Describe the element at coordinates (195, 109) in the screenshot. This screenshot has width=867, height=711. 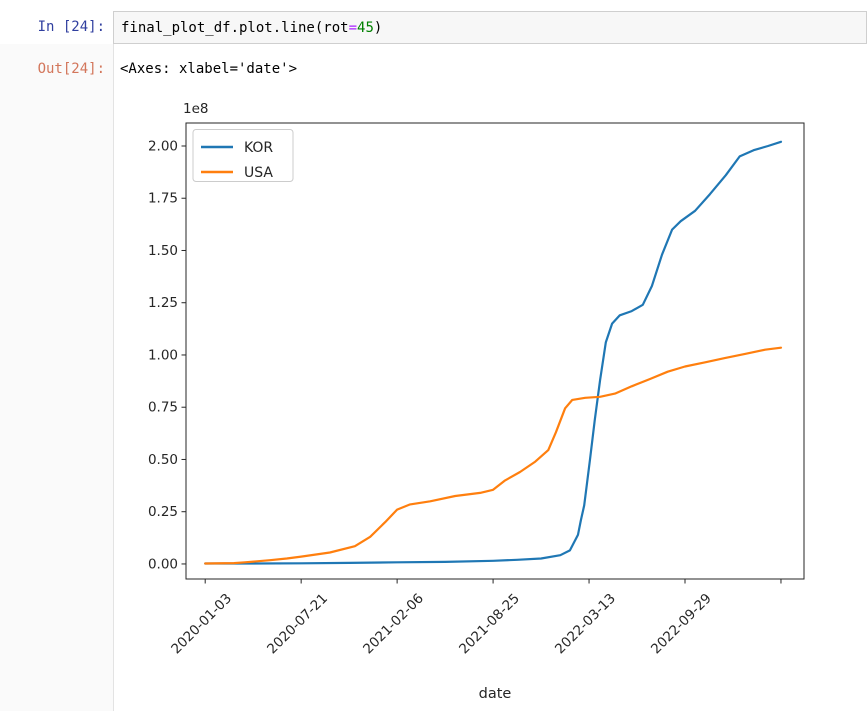
I see `axis-offset-label: 1e8` at that location.